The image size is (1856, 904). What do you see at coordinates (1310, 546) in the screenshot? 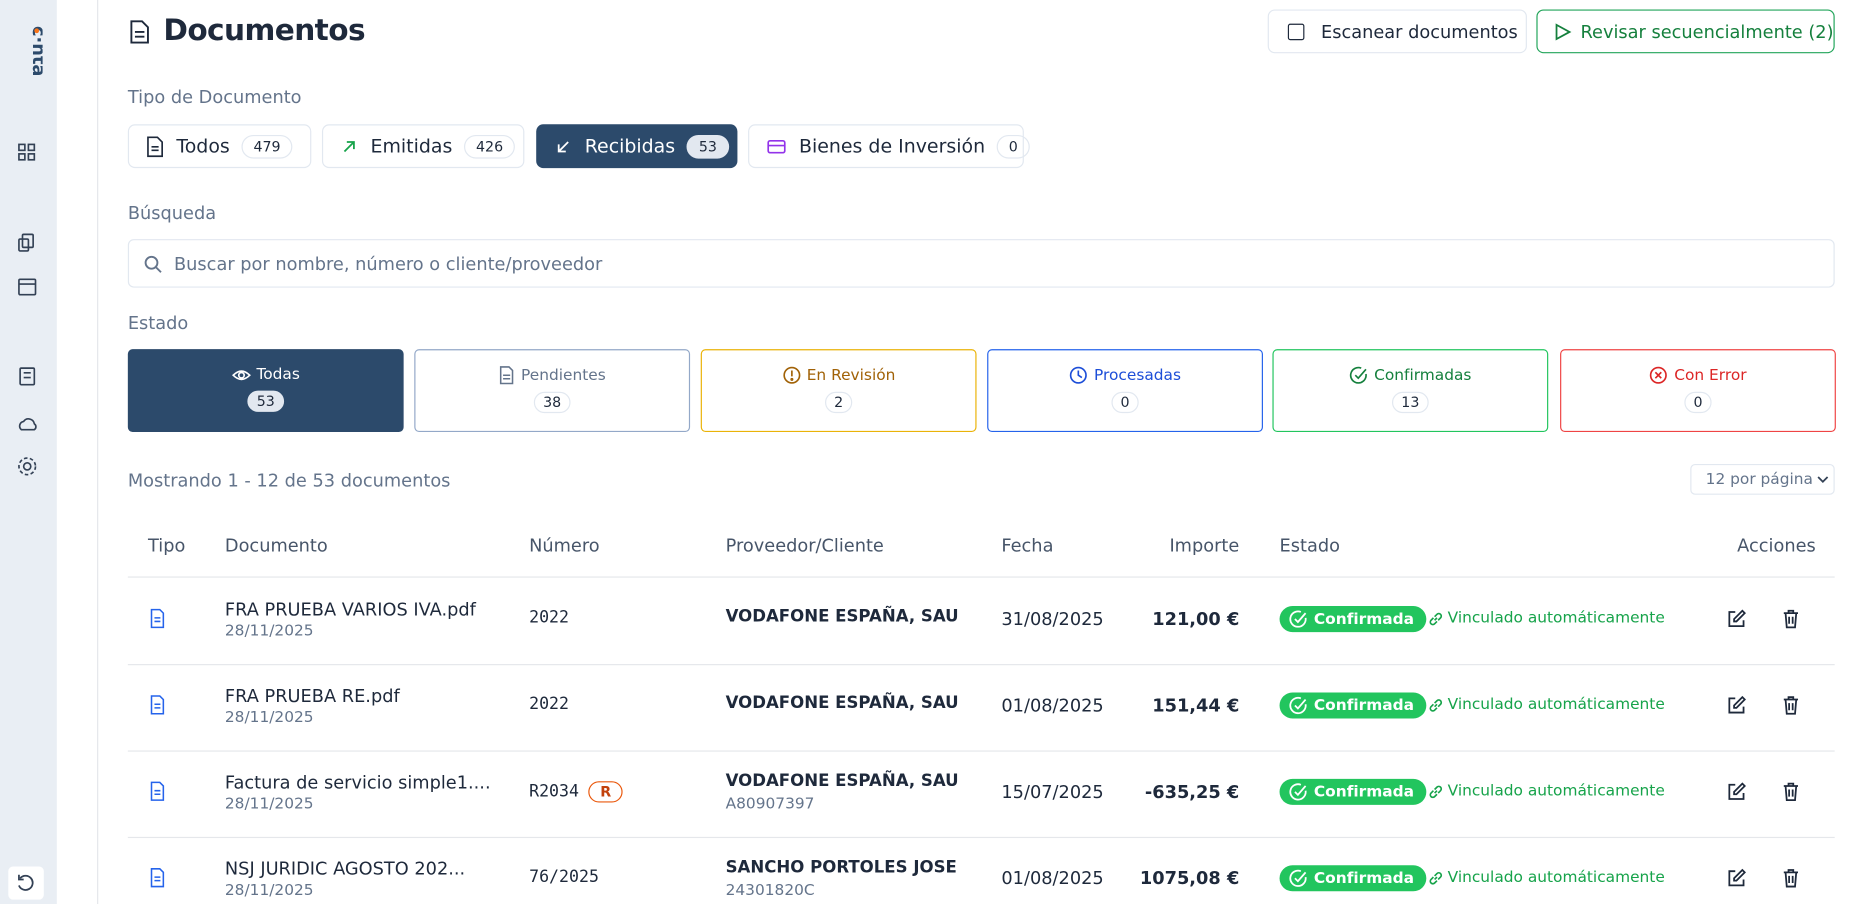
I see `column-header: Estado` at bounding box center [1310, 546].